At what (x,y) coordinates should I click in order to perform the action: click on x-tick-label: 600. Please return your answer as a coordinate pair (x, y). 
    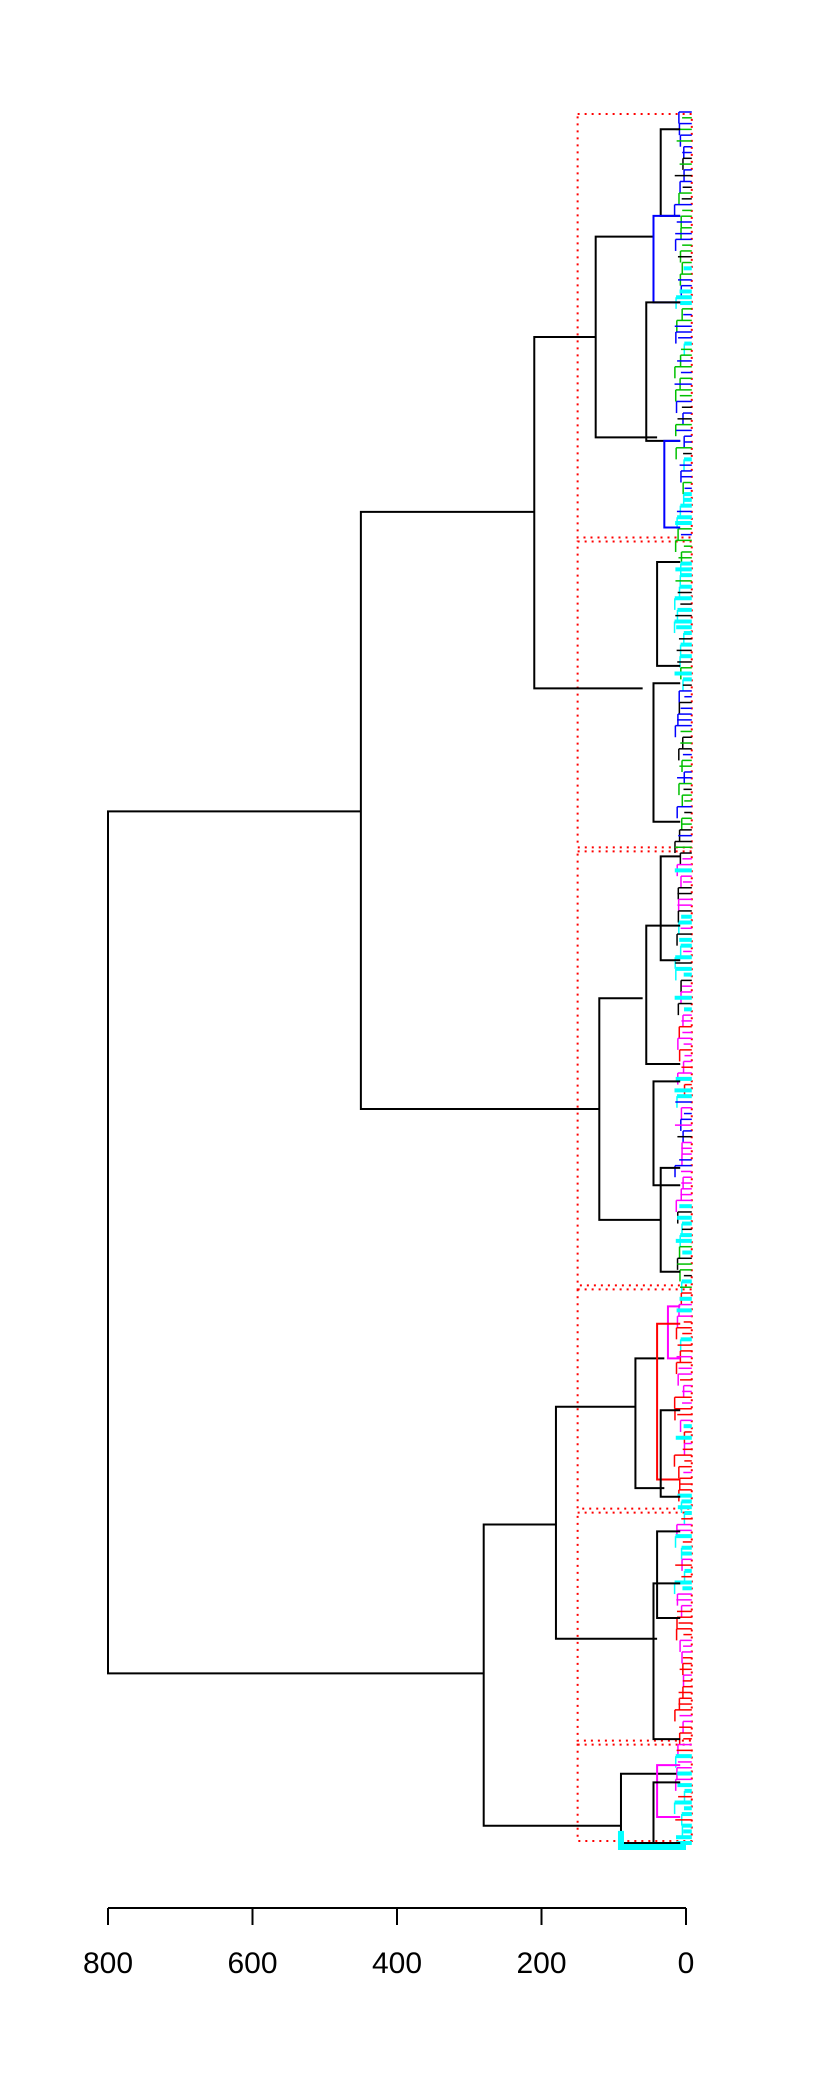
    Looking at the image, I should click on (252, 1963).